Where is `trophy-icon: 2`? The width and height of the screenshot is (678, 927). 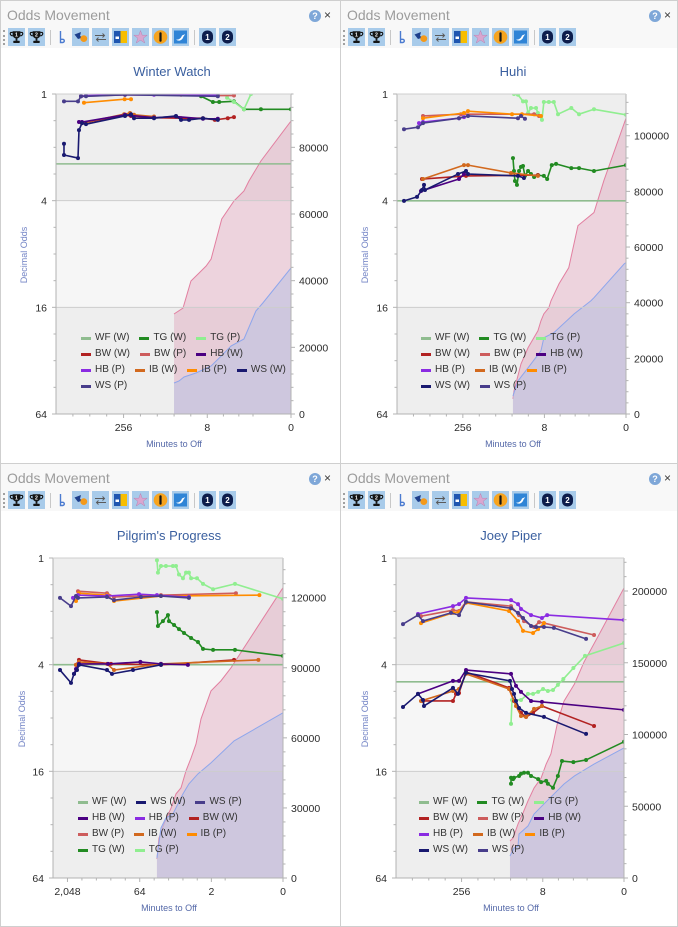 trophy-icon: 2 is located at coordinates (376, 500).